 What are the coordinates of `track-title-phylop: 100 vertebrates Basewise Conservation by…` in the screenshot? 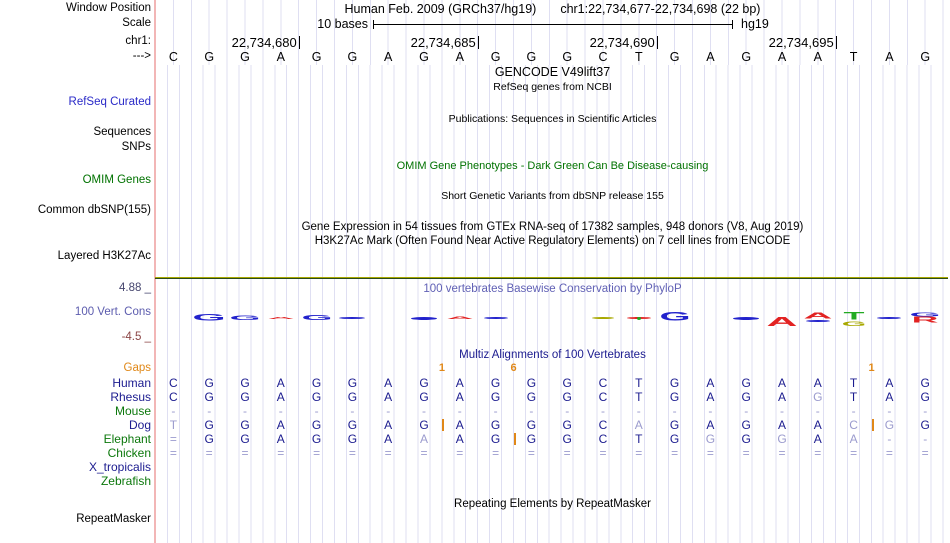 It's located at (552, 289).